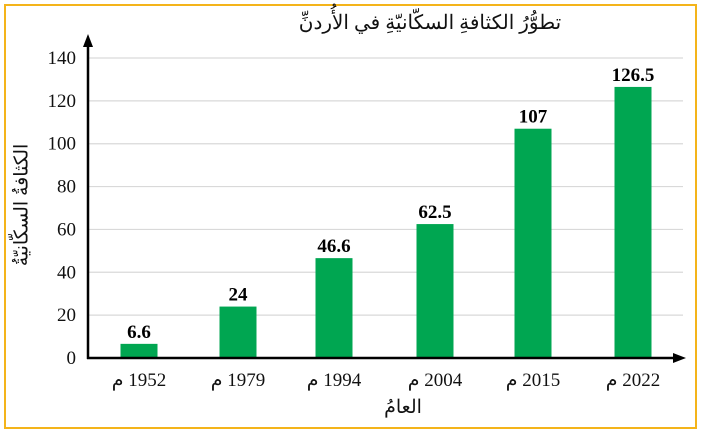  I want to click on data-label: 107, so click(533, 117).